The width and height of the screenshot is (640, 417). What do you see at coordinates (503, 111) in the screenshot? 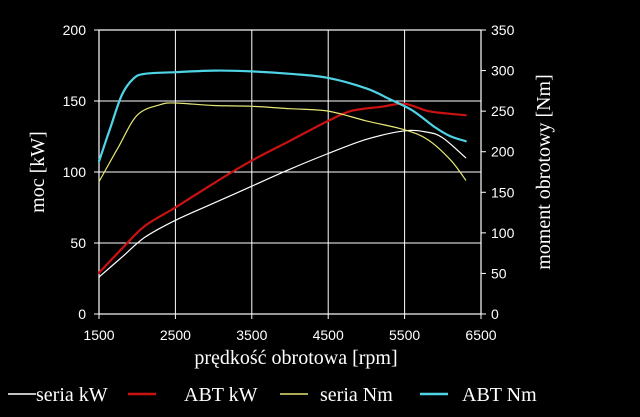
I see `y2-tick-label: 250` at bounding box center [503, 111].